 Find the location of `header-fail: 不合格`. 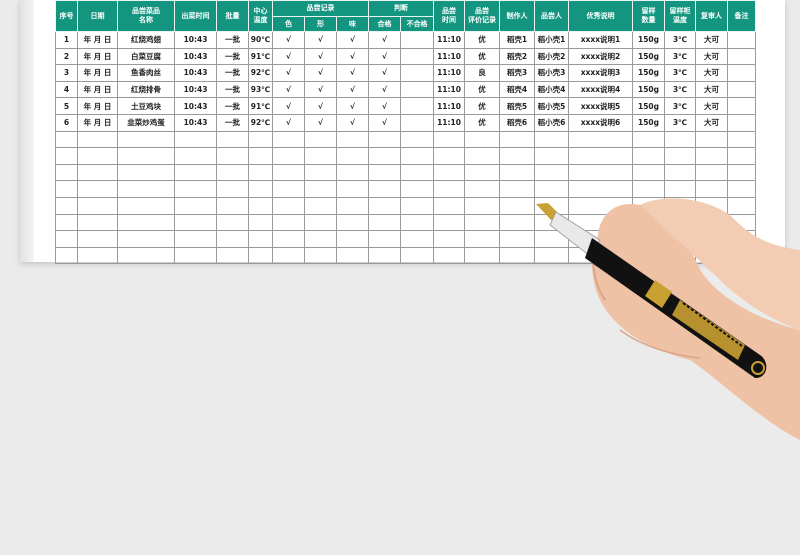

header-fail: 不合格 is located at coordinates (417, 24).